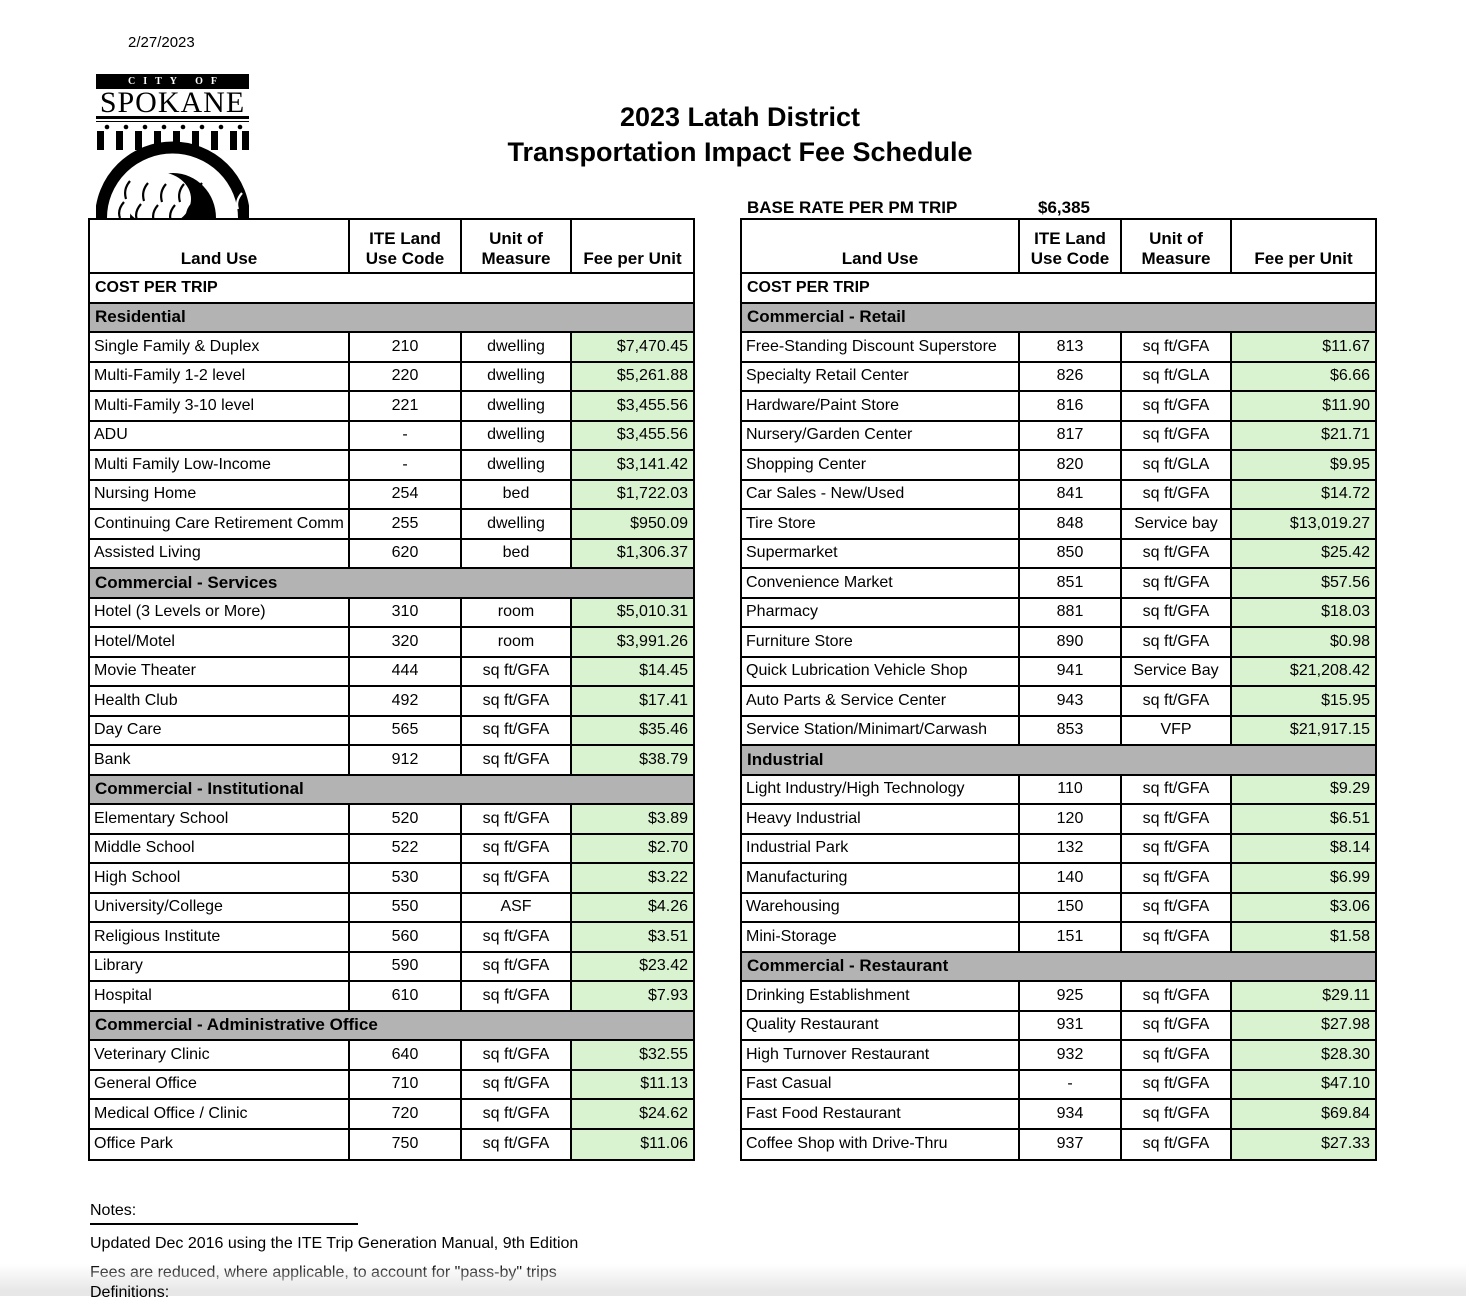  I want to click on fee-cell: $3.51, so click(631, 937).